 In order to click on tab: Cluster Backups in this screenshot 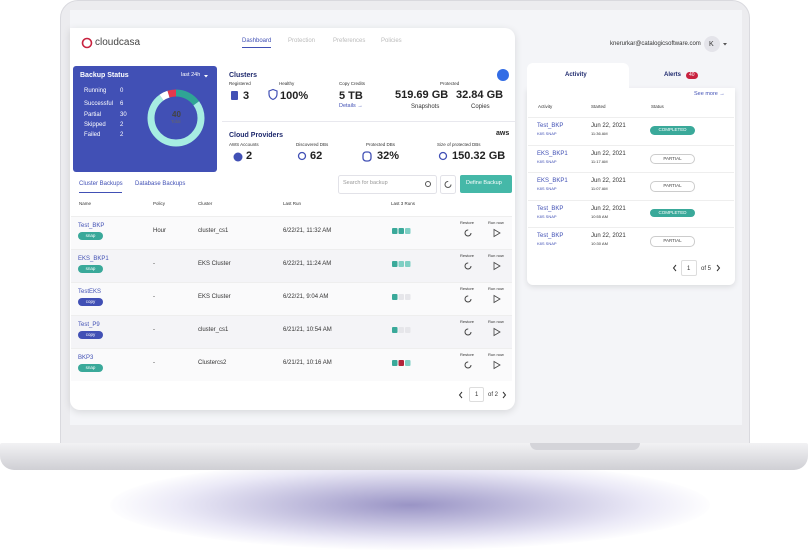, I will do `click(101, 184)`.